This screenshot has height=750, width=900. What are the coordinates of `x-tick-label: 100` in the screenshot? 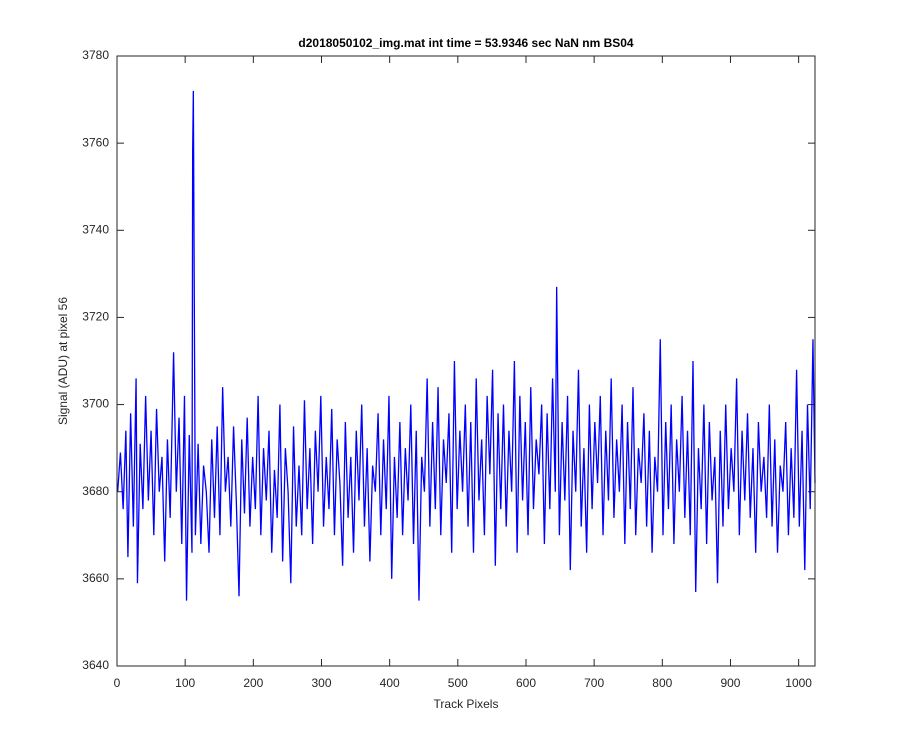 It's located at (185, 683).